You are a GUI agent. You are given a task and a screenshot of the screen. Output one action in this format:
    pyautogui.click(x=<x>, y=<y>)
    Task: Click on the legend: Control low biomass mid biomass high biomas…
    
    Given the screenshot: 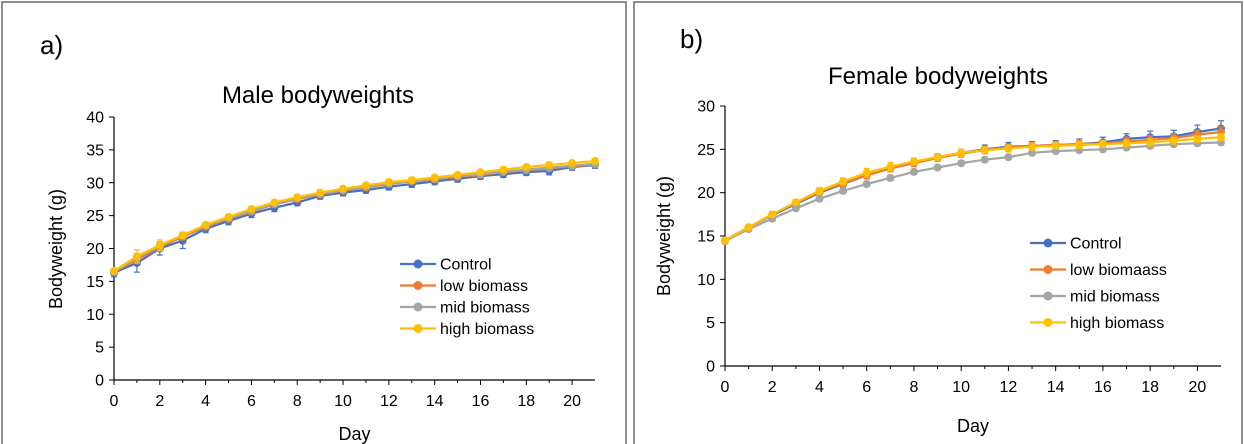 What is the action you would take?
    pyautogui.click(x=467, y=297)
    